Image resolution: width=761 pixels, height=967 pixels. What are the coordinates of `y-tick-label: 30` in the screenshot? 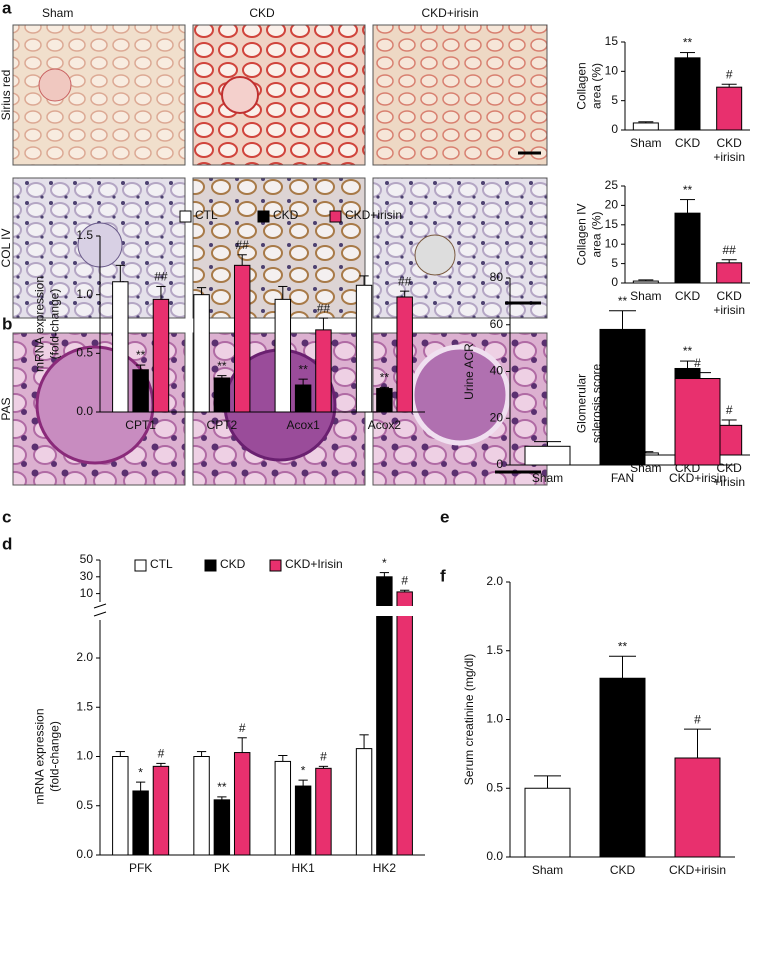 It's located at (87, 576).